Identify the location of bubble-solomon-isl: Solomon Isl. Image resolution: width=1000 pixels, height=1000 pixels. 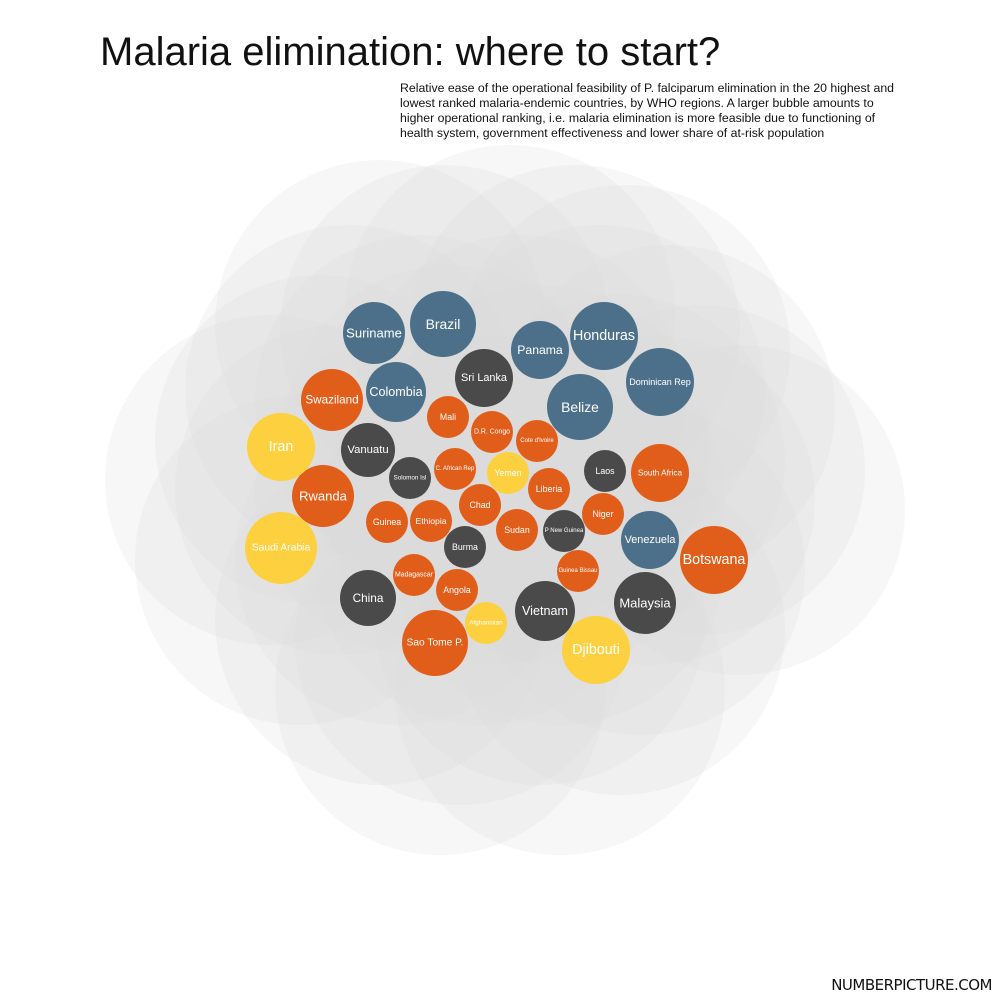
(410, 478).